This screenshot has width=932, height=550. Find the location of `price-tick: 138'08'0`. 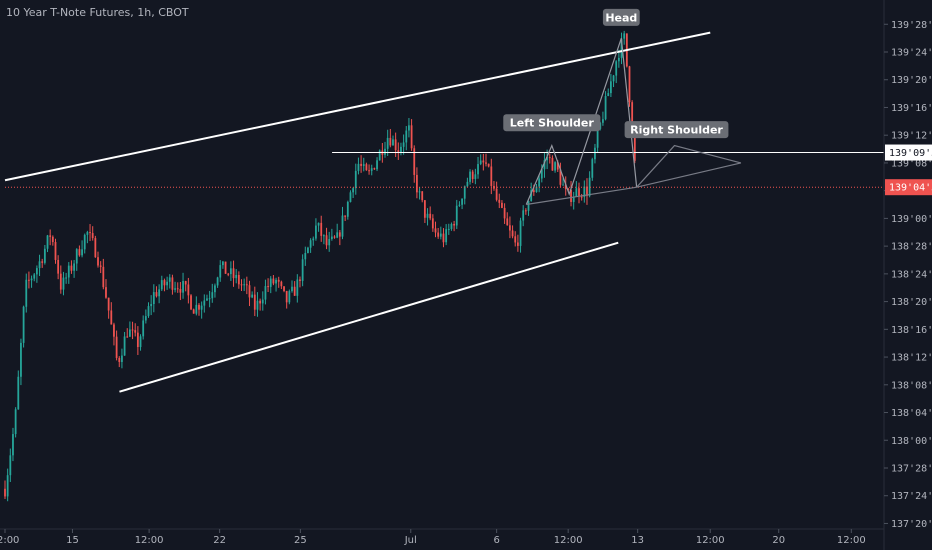

price-tick: 138'08'0 is located at coordinates (908, 385).